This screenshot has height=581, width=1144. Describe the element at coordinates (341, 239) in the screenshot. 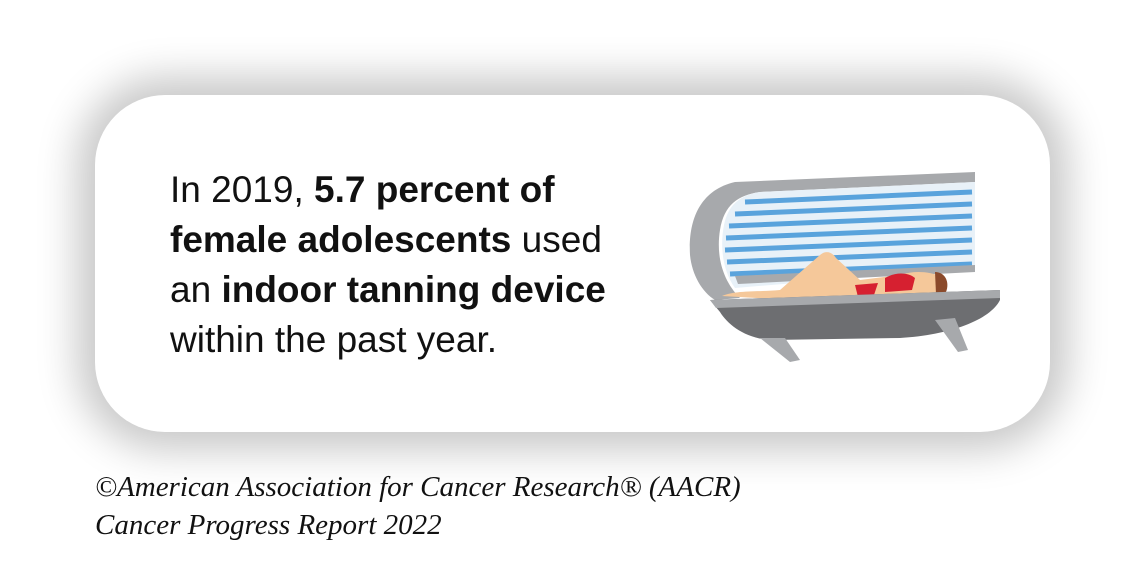

I see `statement-text: female adolescents` at that location.